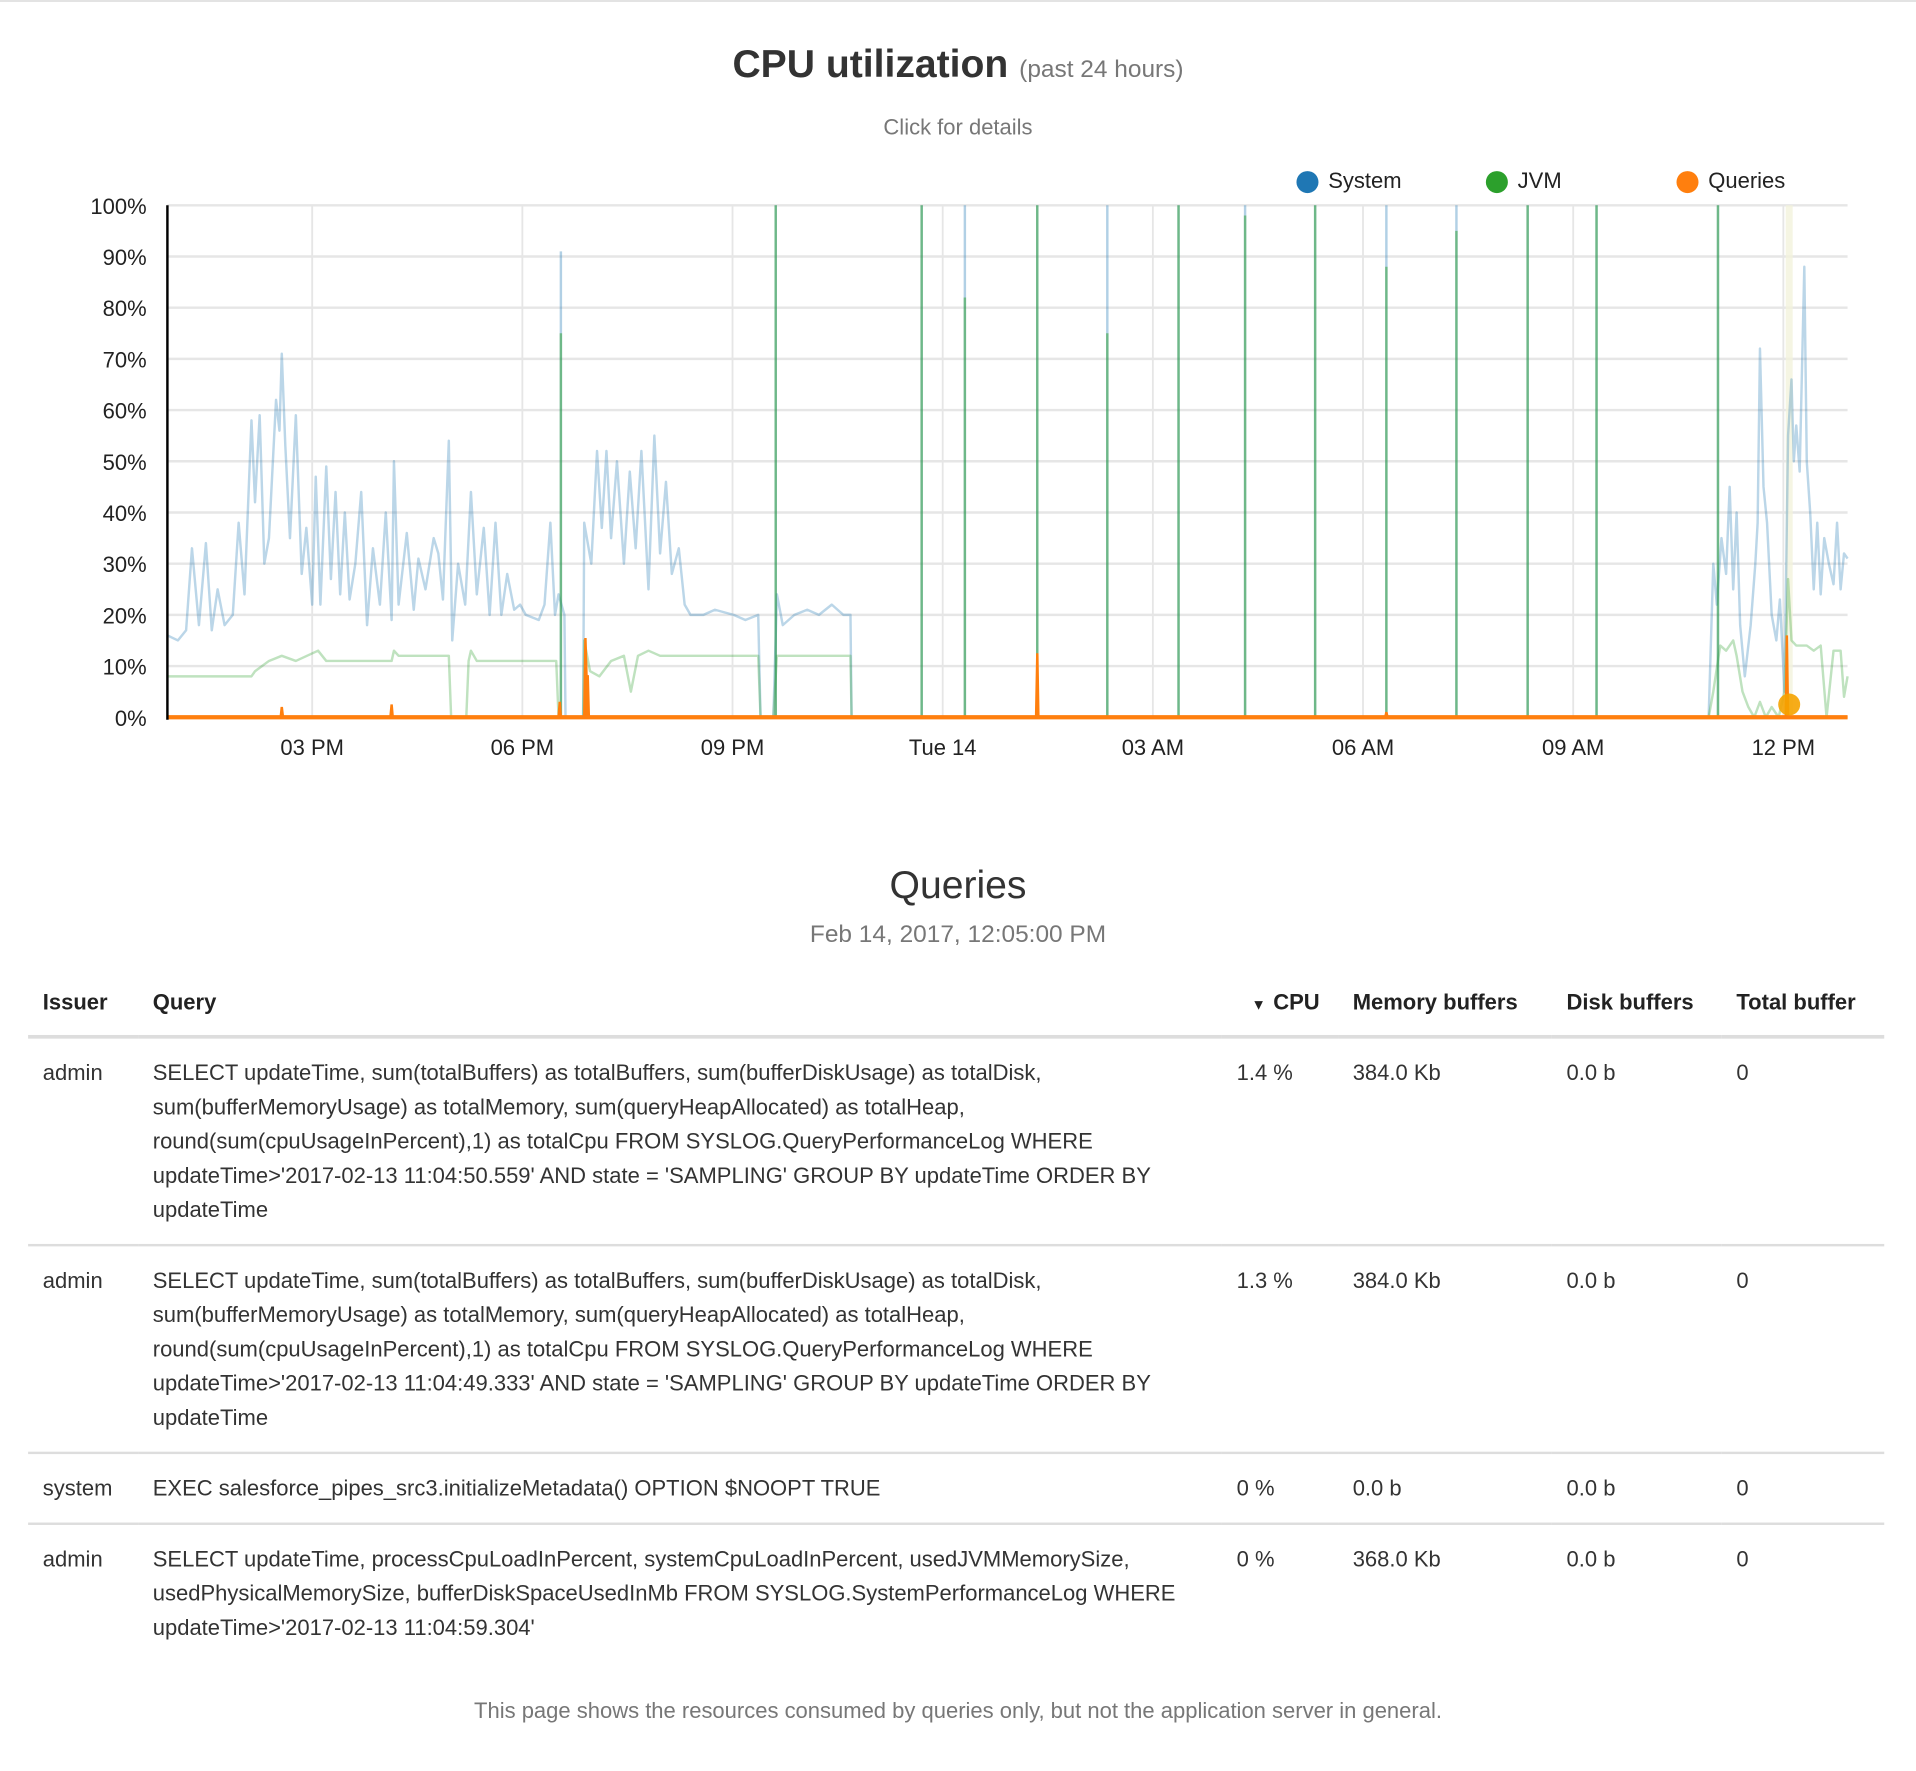 The height and width of the screenshot is (1771, 1916). What do you see at coordinates (1539, 181) in the screenshot?
I see `legend-jvm-label: JVM` at bounding box center [1539, 181].